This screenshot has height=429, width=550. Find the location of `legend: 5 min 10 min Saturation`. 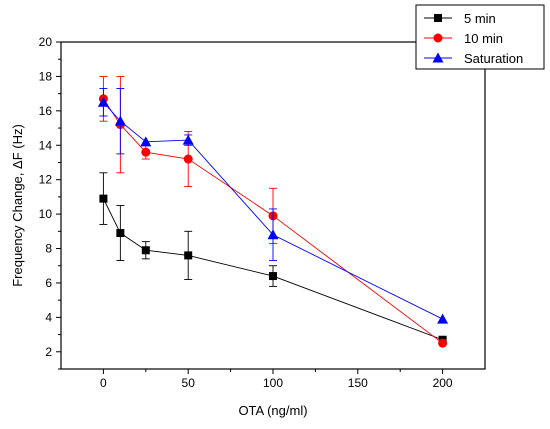

legend: 5 min 10 min Saturation is located at coordinates (480, 37).